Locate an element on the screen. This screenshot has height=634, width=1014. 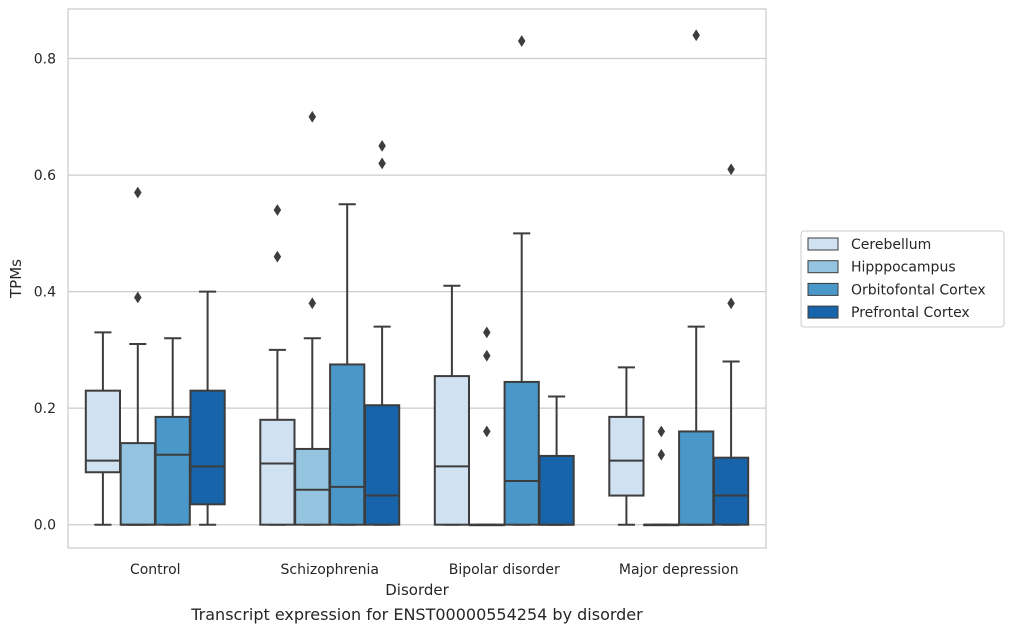
y-tick-label: 0.8 is located at coordinates (45, 60).